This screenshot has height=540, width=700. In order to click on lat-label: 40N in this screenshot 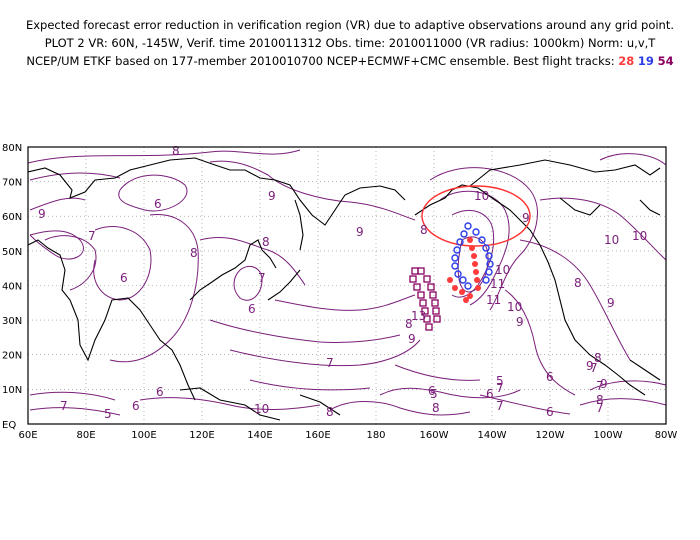, I will do `click(12, 286)`.